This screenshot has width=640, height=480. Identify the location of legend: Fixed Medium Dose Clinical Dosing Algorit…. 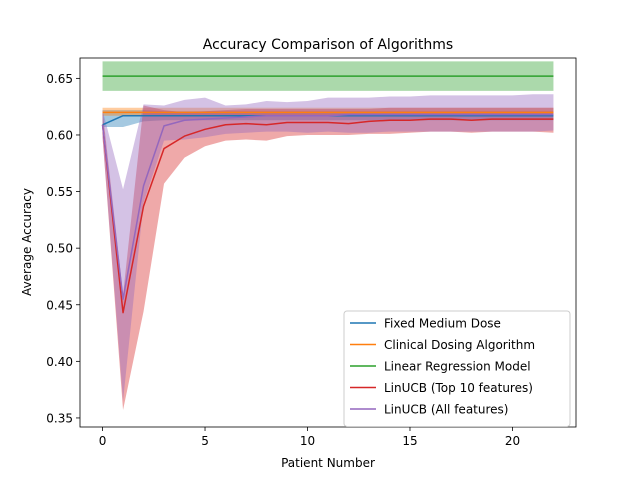
(457, 368).